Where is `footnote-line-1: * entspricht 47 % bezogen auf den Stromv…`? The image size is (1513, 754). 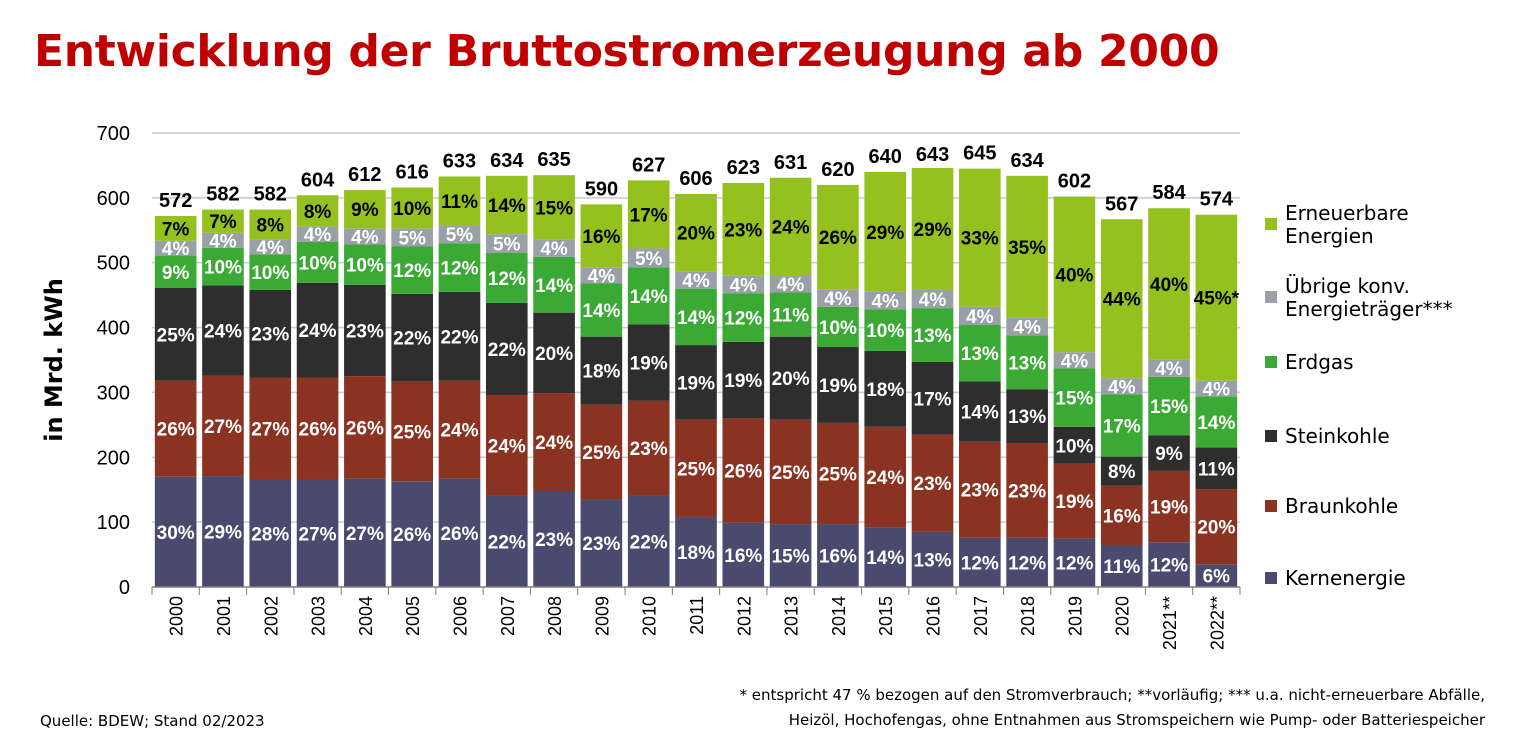
footnote-line-1: * entspricht 47 % bezogen auf den Stromv… is located at coordinates (1112, 695).